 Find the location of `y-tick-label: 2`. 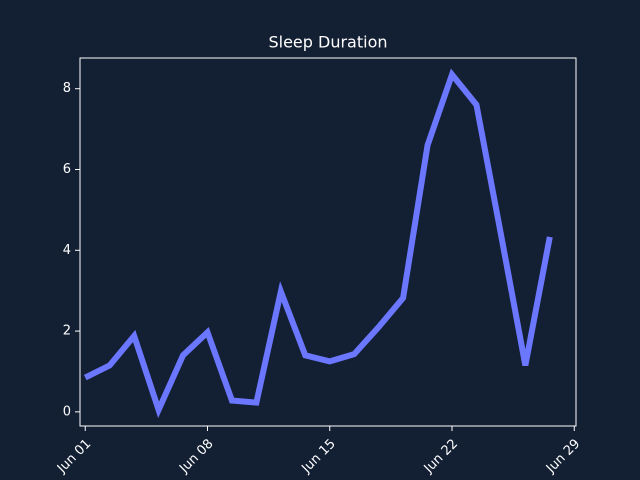

y-tick-label: 2 is located at coordinates (67, 331).